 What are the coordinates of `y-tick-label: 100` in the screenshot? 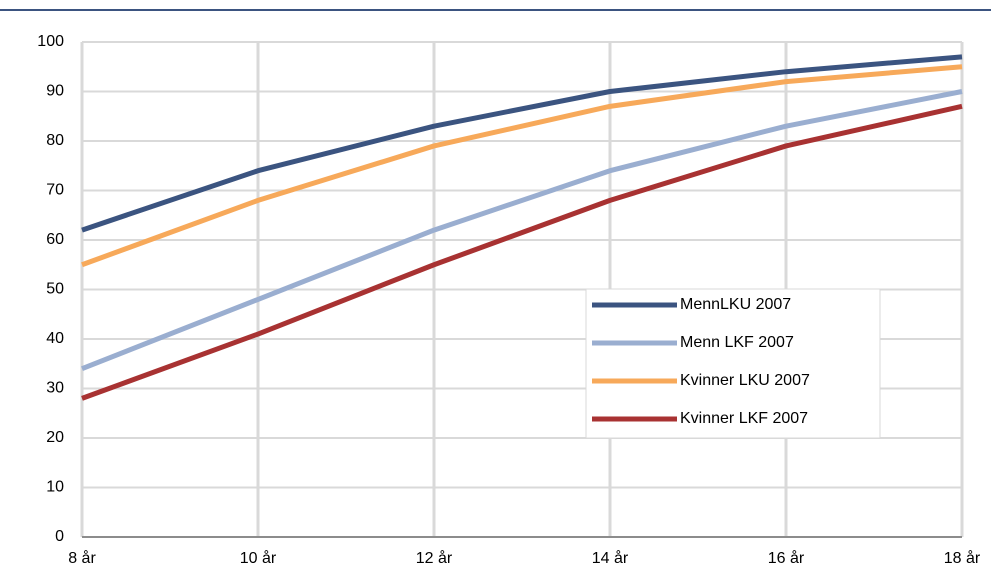 It's located at (50, 41).